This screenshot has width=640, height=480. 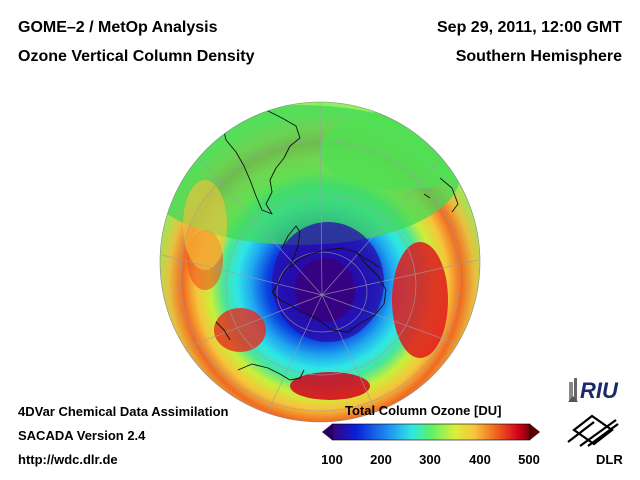 What do you see at coordinates (123, 411) in the screenshot?
I see `footer-line1: 4DVar Chemical Data Assimilation` at bounding box center [123, 411].